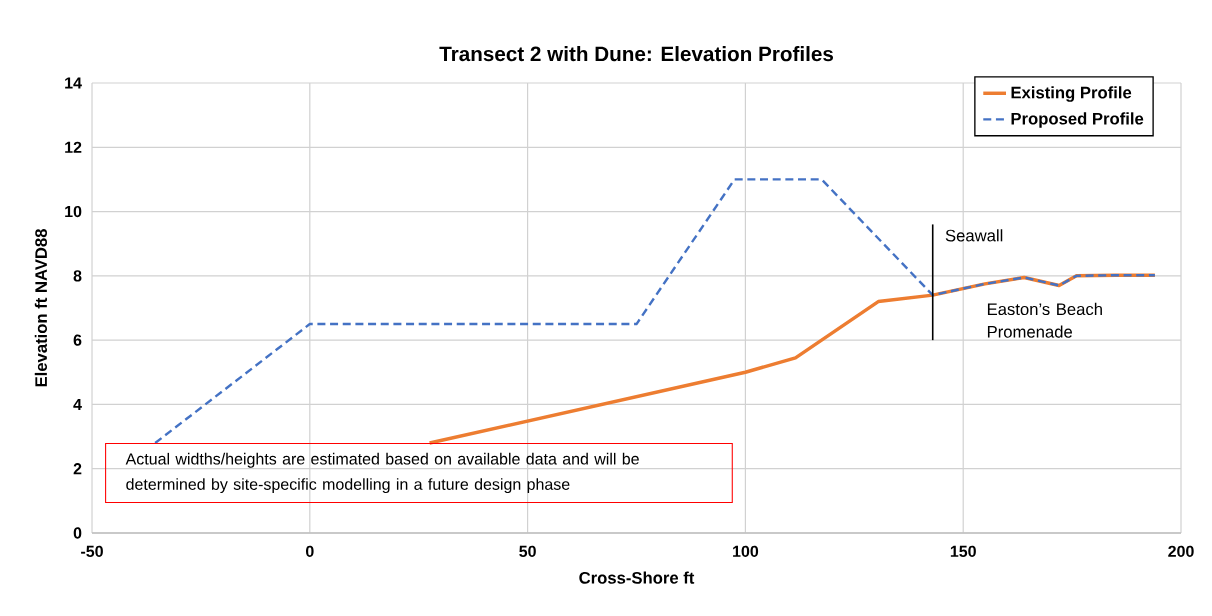 The height and width of the screenshot is (616, 1212). Describe the element at coordinates (963, 551) in the screenshot. I see `x-tick-label: 150` at that location.